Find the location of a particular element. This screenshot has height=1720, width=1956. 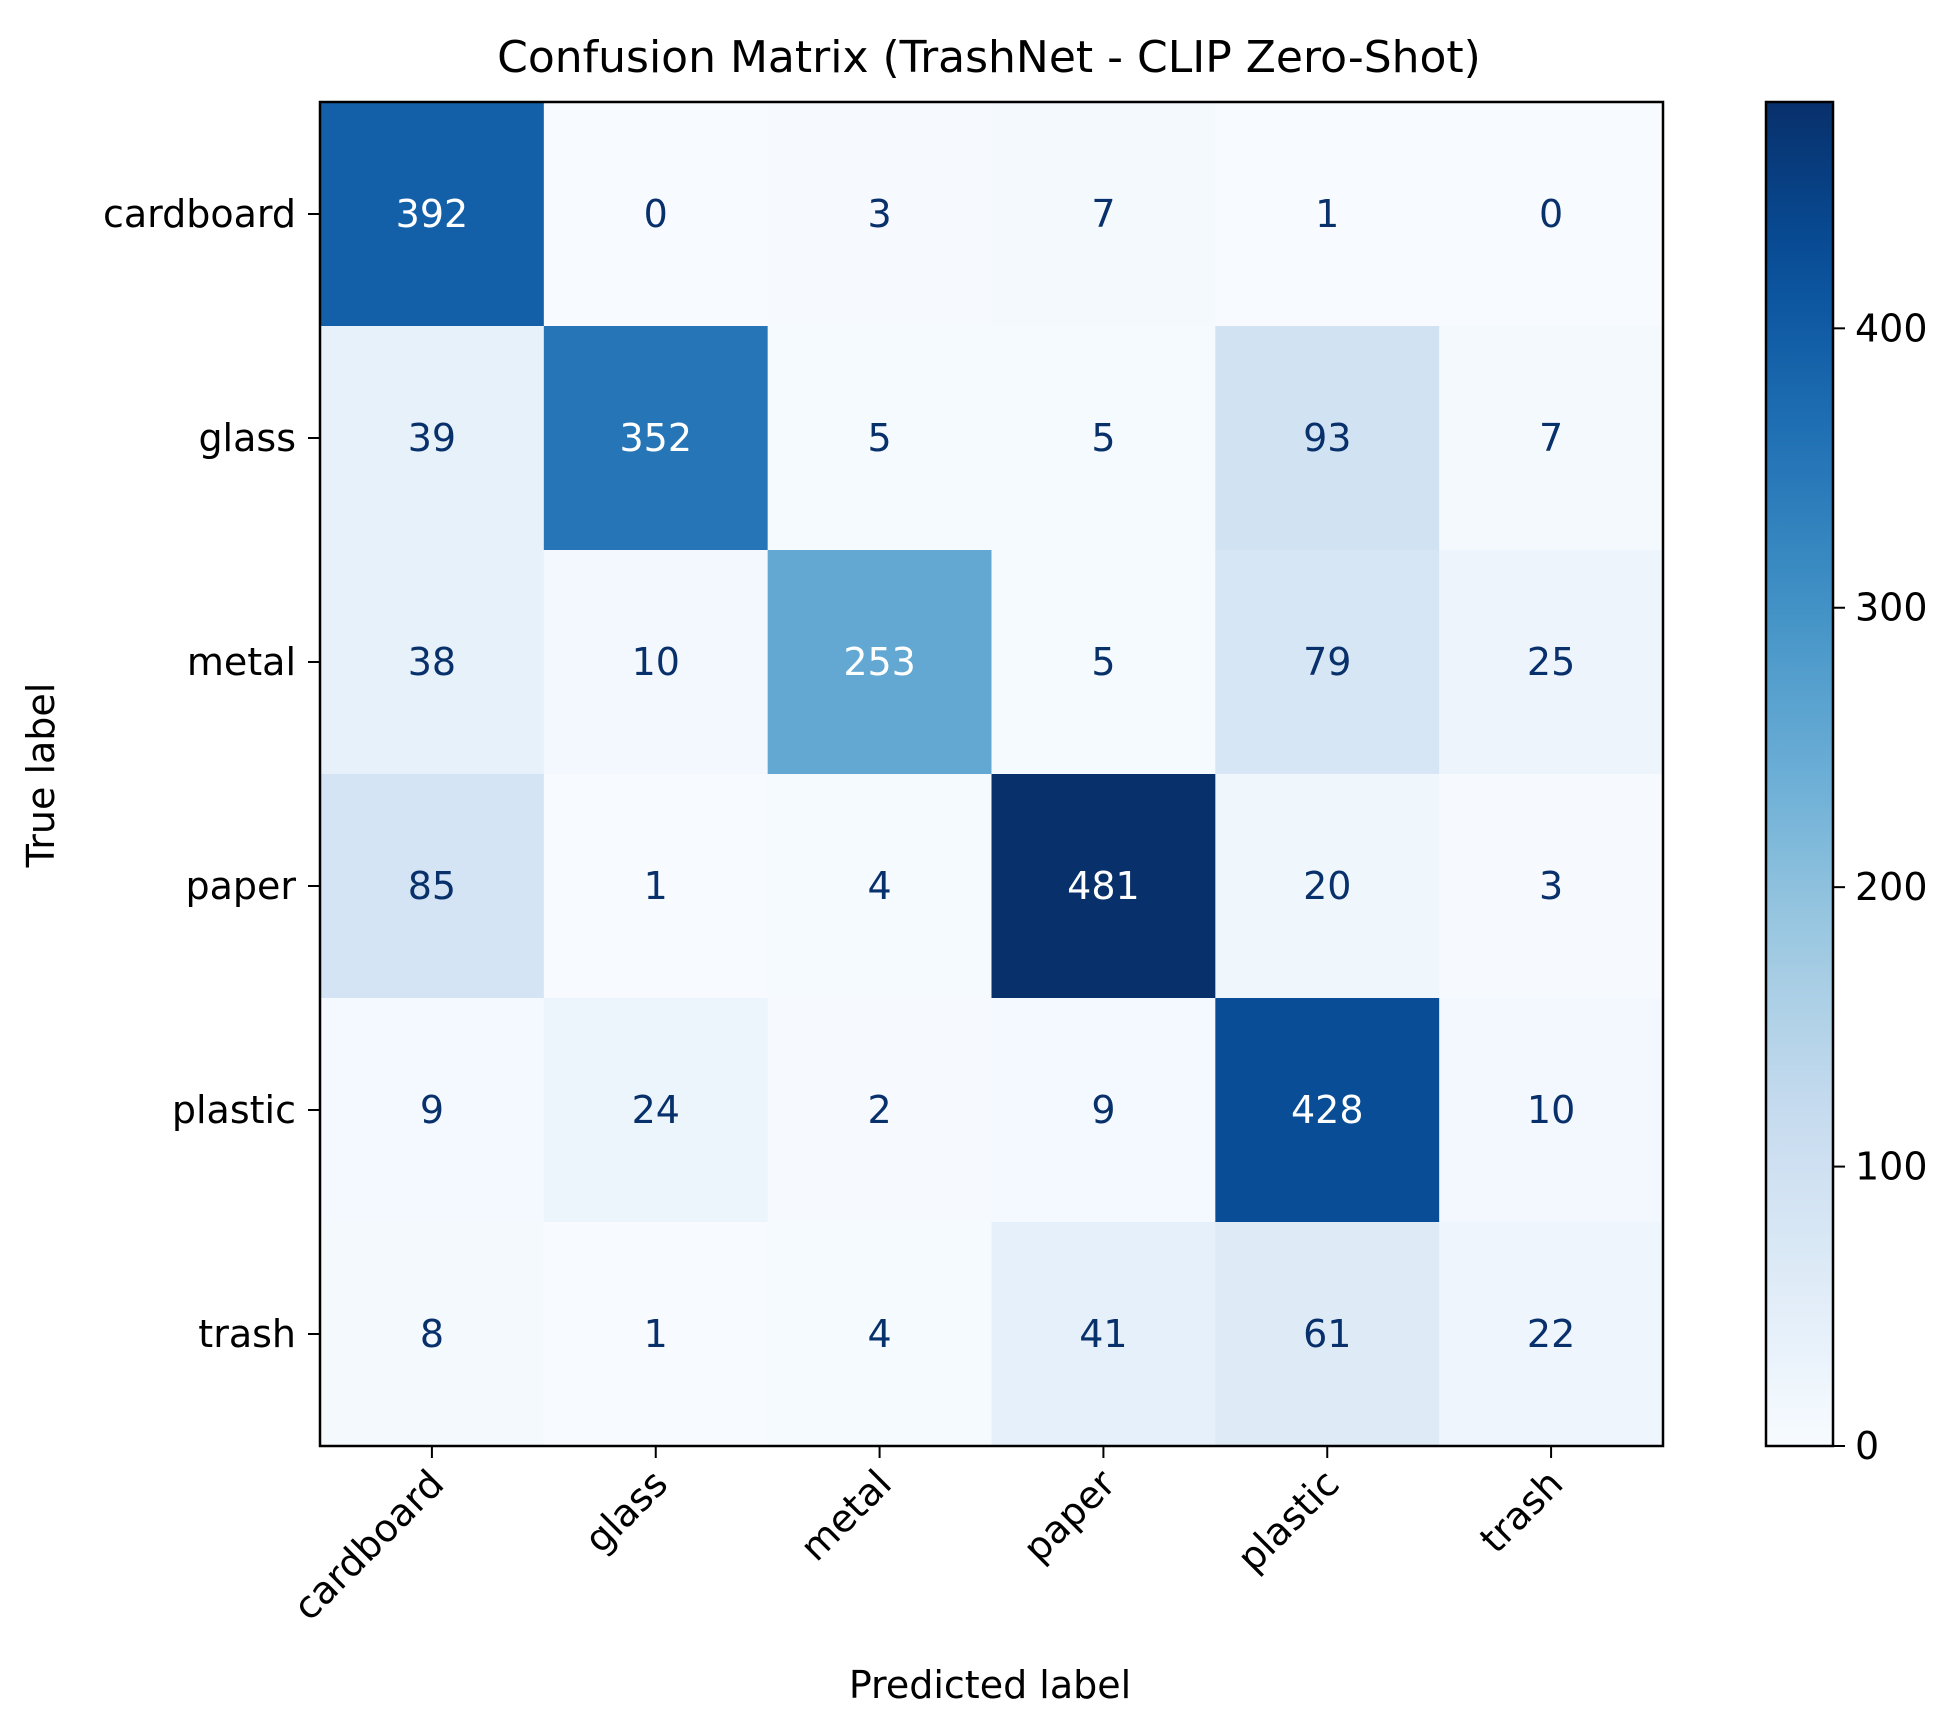

cell-glass-plastic is located at coordinates (1327, 438).